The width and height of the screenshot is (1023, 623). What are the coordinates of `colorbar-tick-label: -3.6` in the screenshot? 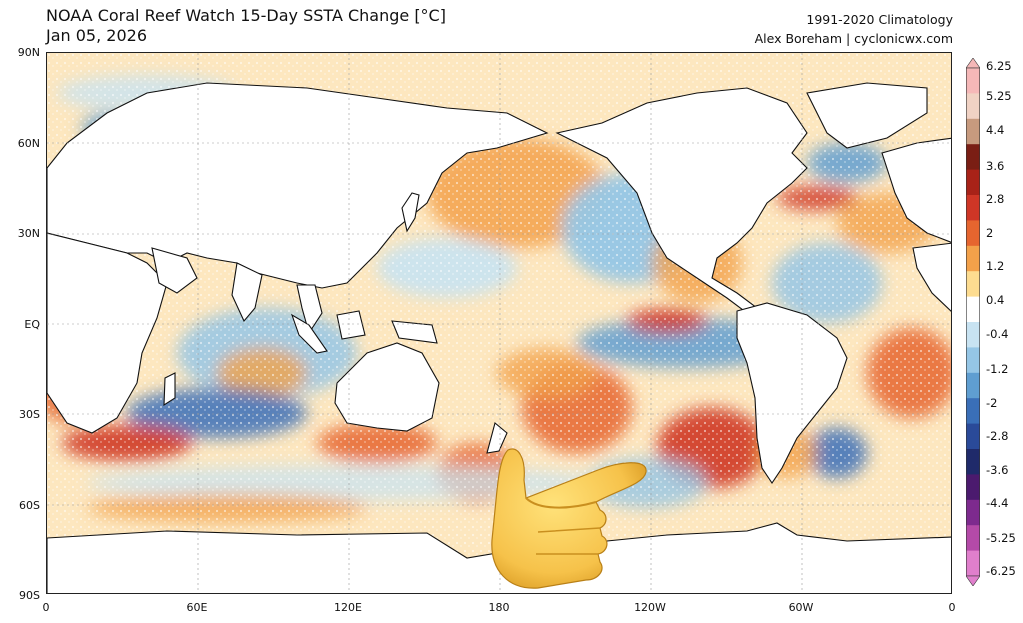 It's located at (997, 470).